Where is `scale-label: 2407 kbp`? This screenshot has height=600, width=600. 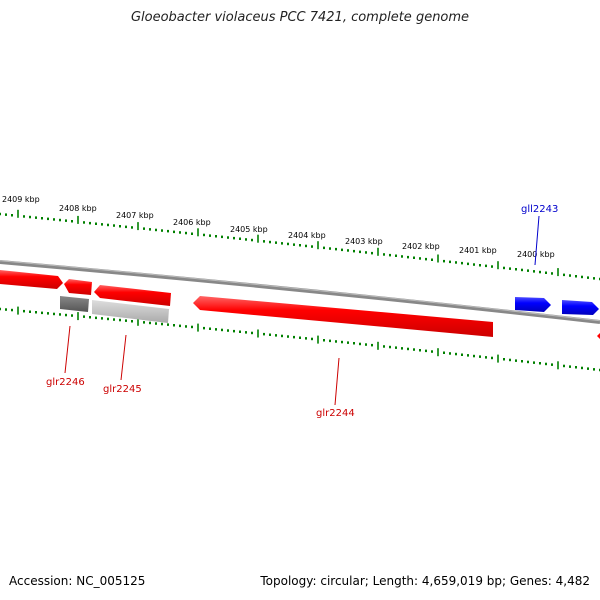
scale-label: 2407 kbp is located at coordinates (135, 215).